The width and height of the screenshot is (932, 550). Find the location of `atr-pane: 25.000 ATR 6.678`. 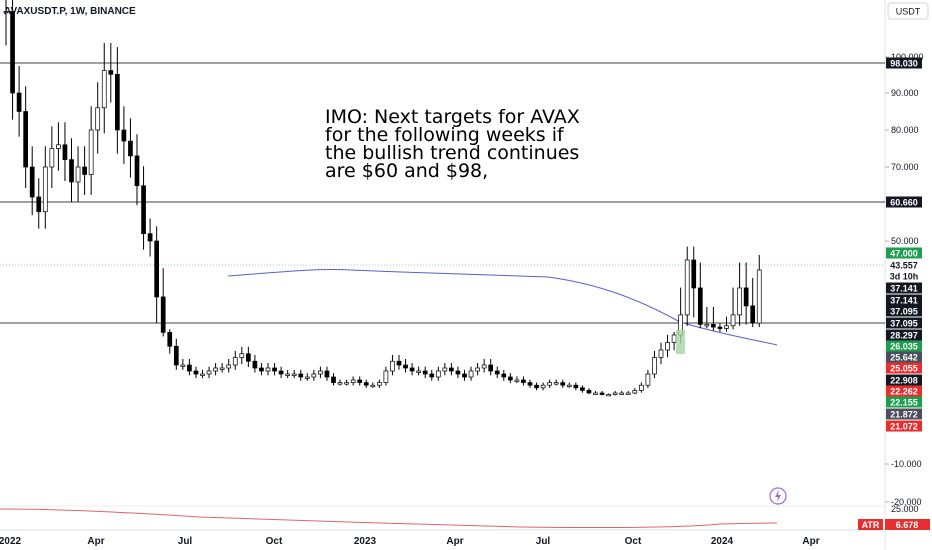

atr-pane: 25.000 ATR 6.678 is located at coordinates (465, 517).